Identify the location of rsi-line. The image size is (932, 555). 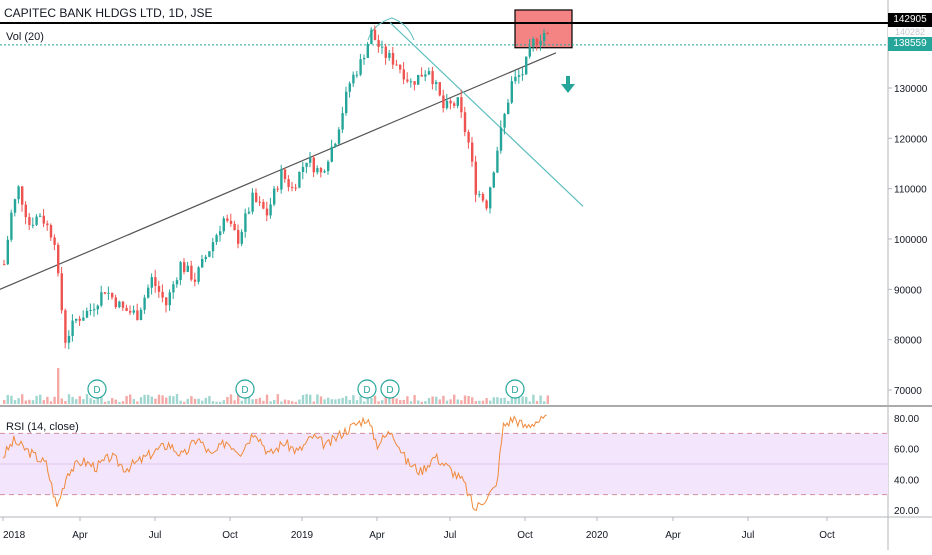
(274, 463).